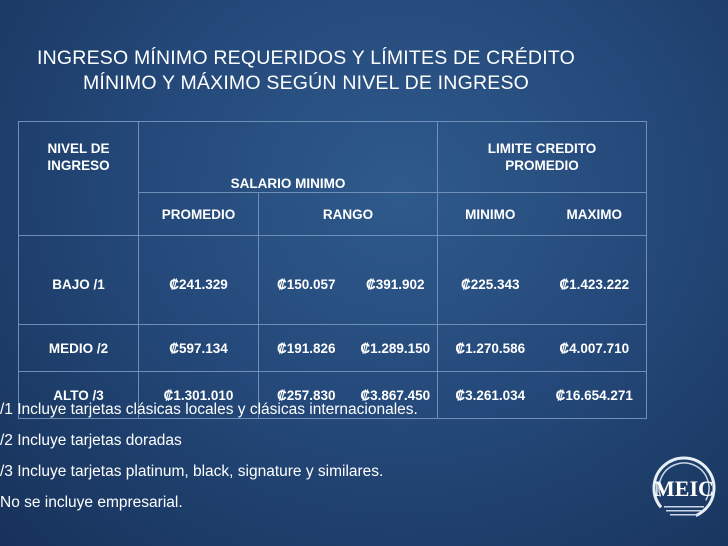  What do you see at coordinates (78, 395) in the screenshot?
I see `cell-nivel: ALTO /3` at bounding box center [78, 395].